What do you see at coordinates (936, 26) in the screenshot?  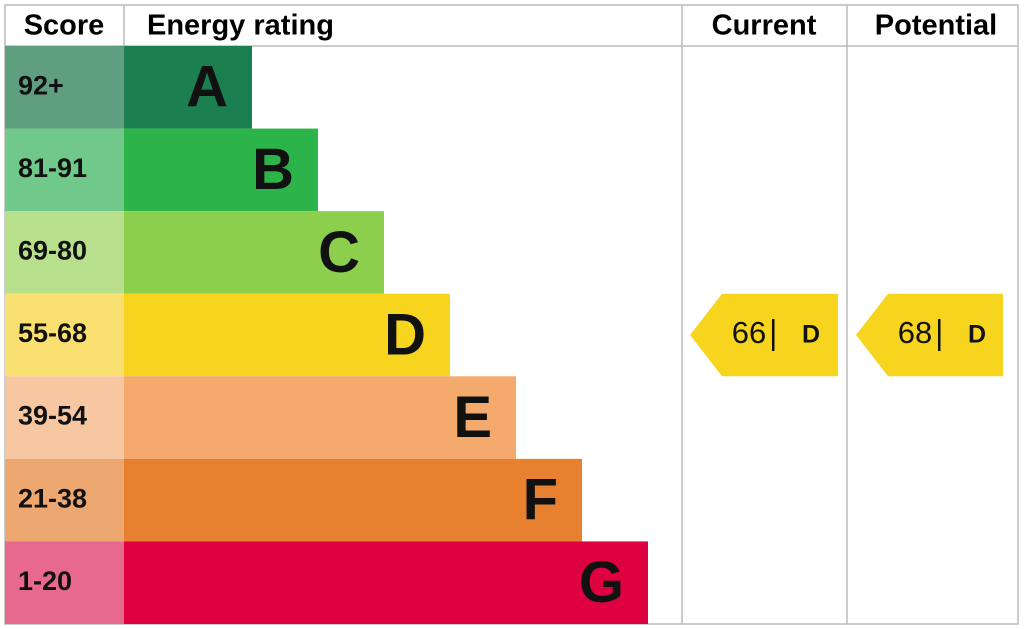 I see `header: Potential` at bounding box center [936, 26].